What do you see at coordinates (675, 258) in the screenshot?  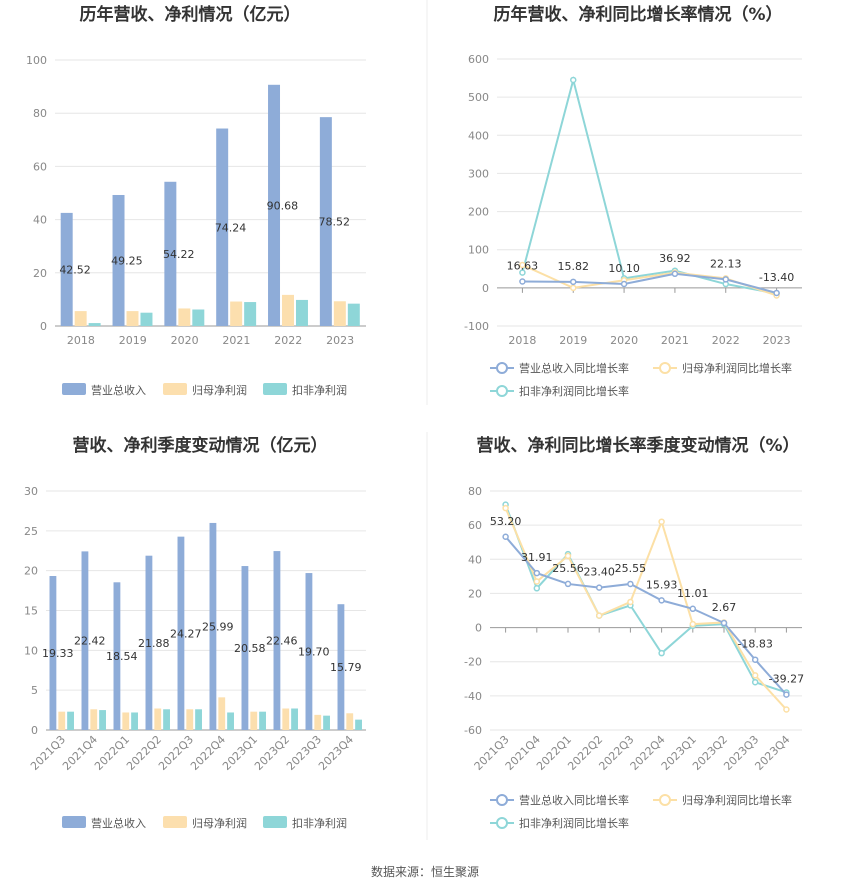 I see `annual_line-data-label: 36.92` at bounding box center [675, 258].